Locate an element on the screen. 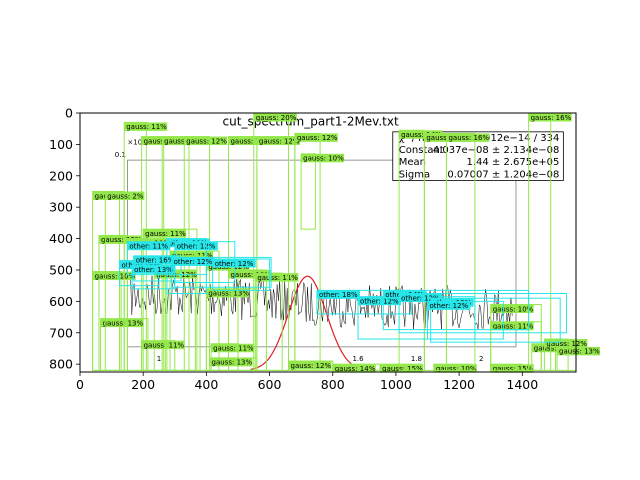 This screenshot has width=640, height=480. inner-plot-title: cut_spectrum_part1-2Mev.txt is located at coordinates (311, 122).